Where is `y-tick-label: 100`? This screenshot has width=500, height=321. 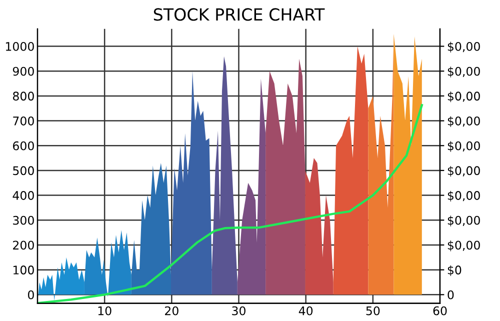 y-tick-label: 100 is located at coordinates (23, 270).